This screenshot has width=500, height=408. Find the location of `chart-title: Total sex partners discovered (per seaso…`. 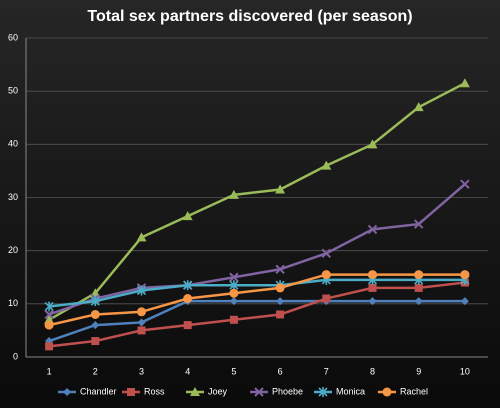

chart-title: Total sex partners discovered (per seaso… is located at coordinates (249, 16).